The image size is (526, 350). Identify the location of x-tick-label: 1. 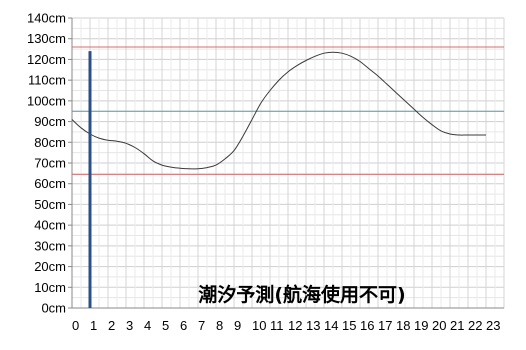
(93, 325).